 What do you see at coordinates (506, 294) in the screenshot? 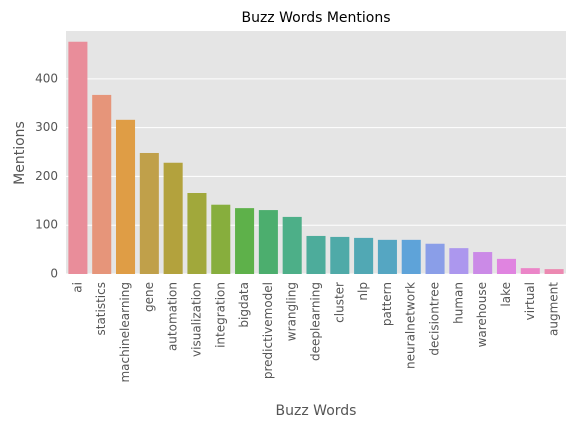
I see `x-tick-label: lake` at bounding box center [506, 294].